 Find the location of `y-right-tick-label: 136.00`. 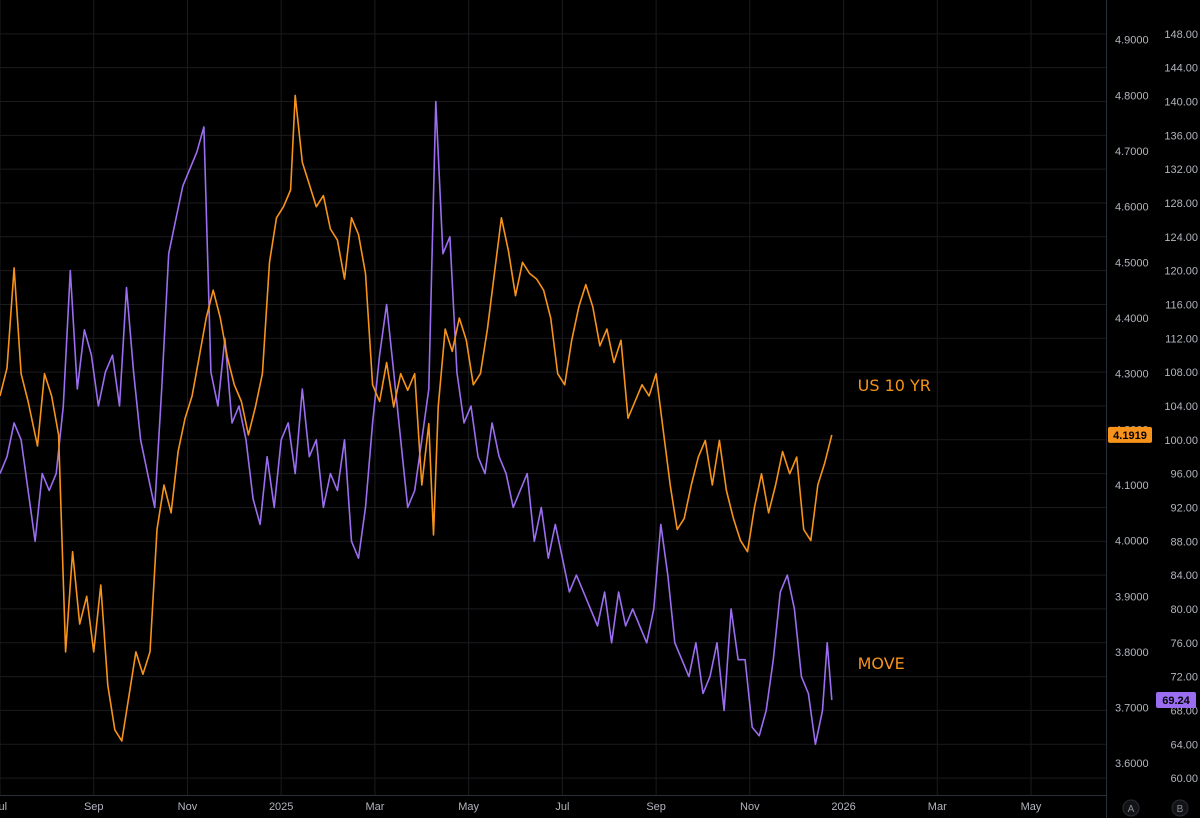

y-right-tick-label: 136.00 is located at coordinates (1181, 136).